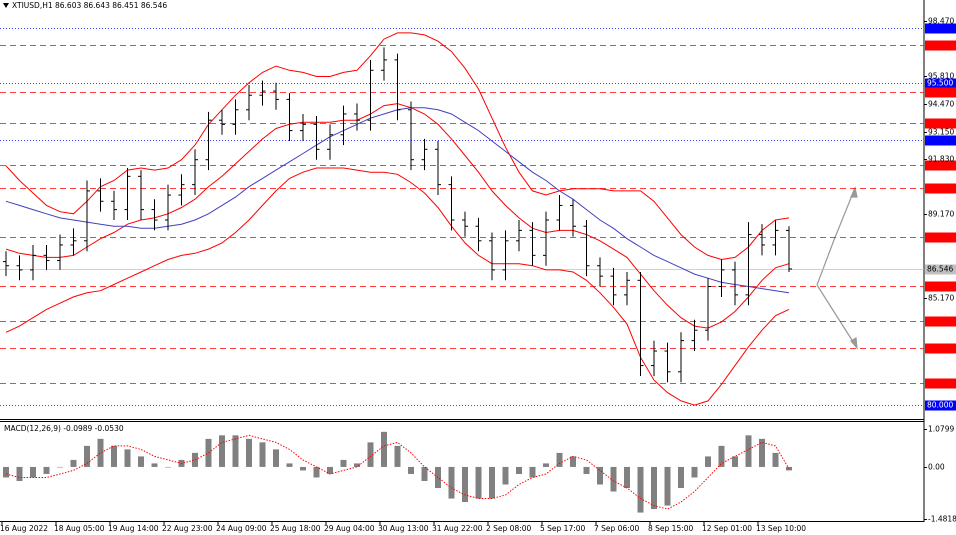  What do you see at coordinates (941, 76) in the screenshot?
I see `y-tick-label: 95.810` at bounding box center [941, 76].